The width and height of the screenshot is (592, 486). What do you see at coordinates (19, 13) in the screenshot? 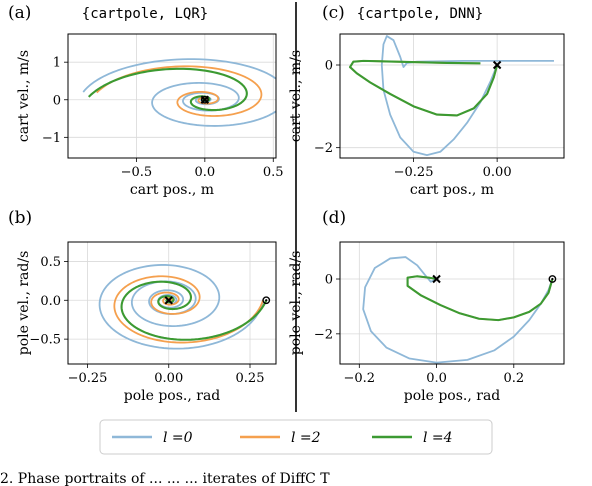
I see `panel-label: (a)` at bounding box center [19, 13].